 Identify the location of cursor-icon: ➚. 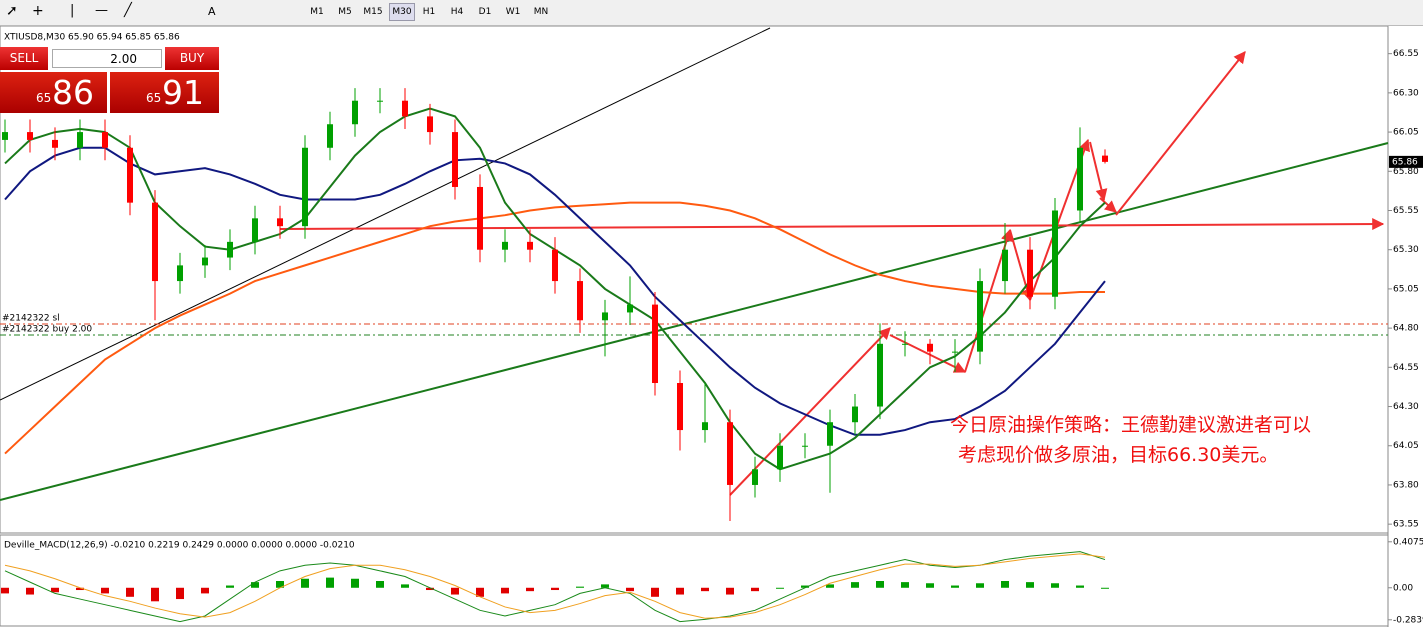
(12, 11).